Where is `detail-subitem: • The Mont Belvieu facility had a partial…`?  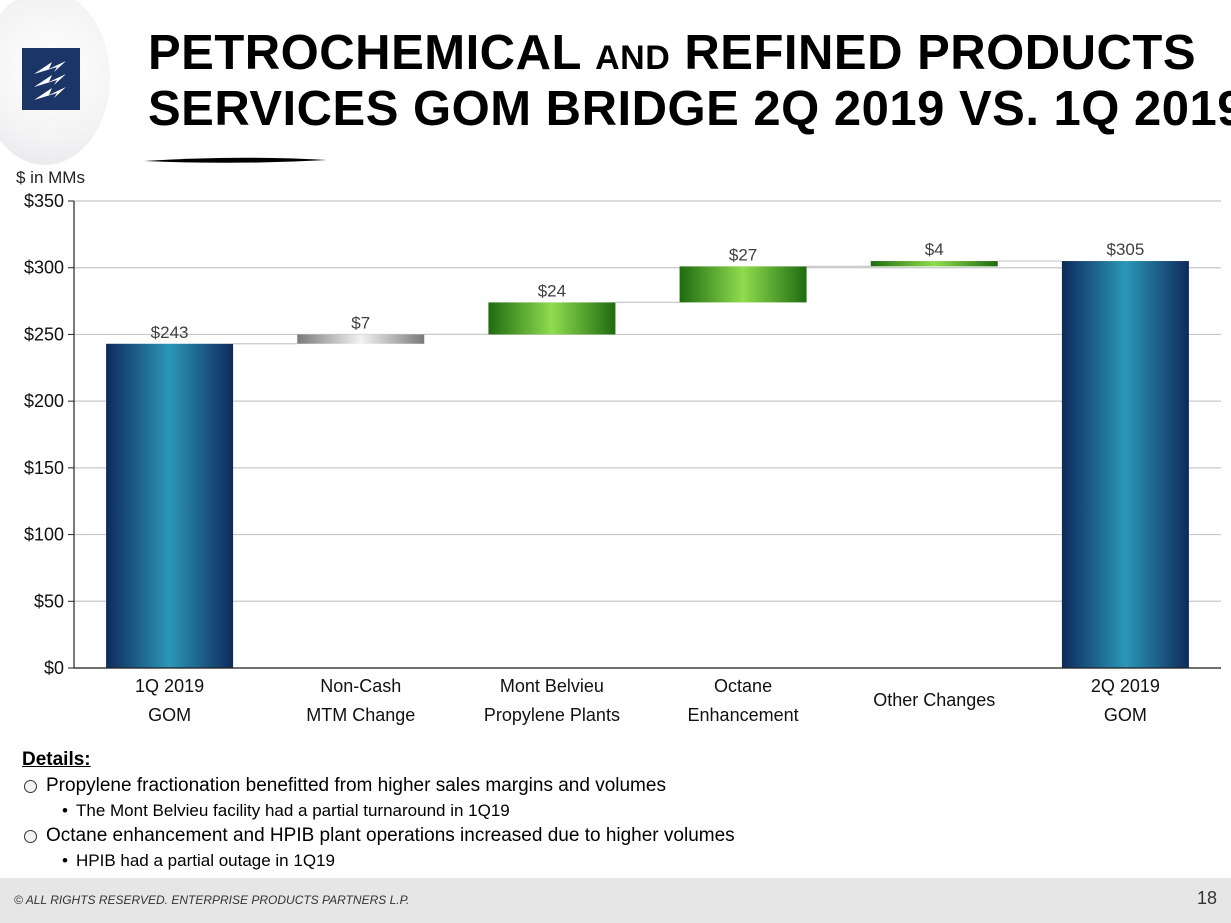 detail-subitem: • The Mont Belvieu facility had a partial… is located at coordinates (617, 811).